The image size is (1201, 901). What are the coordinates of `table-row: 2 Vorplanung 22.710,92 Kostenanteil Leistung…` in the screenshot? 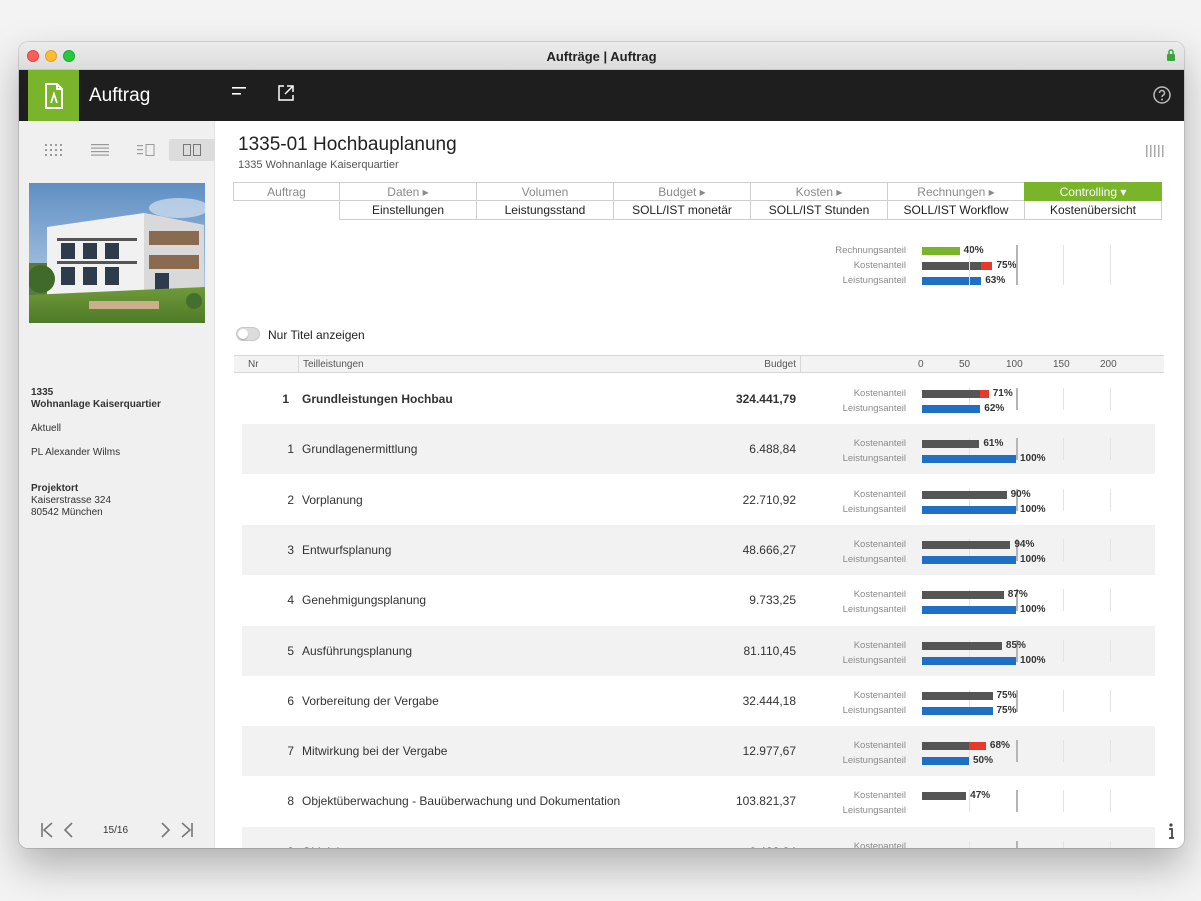 It's located at (698, 500).